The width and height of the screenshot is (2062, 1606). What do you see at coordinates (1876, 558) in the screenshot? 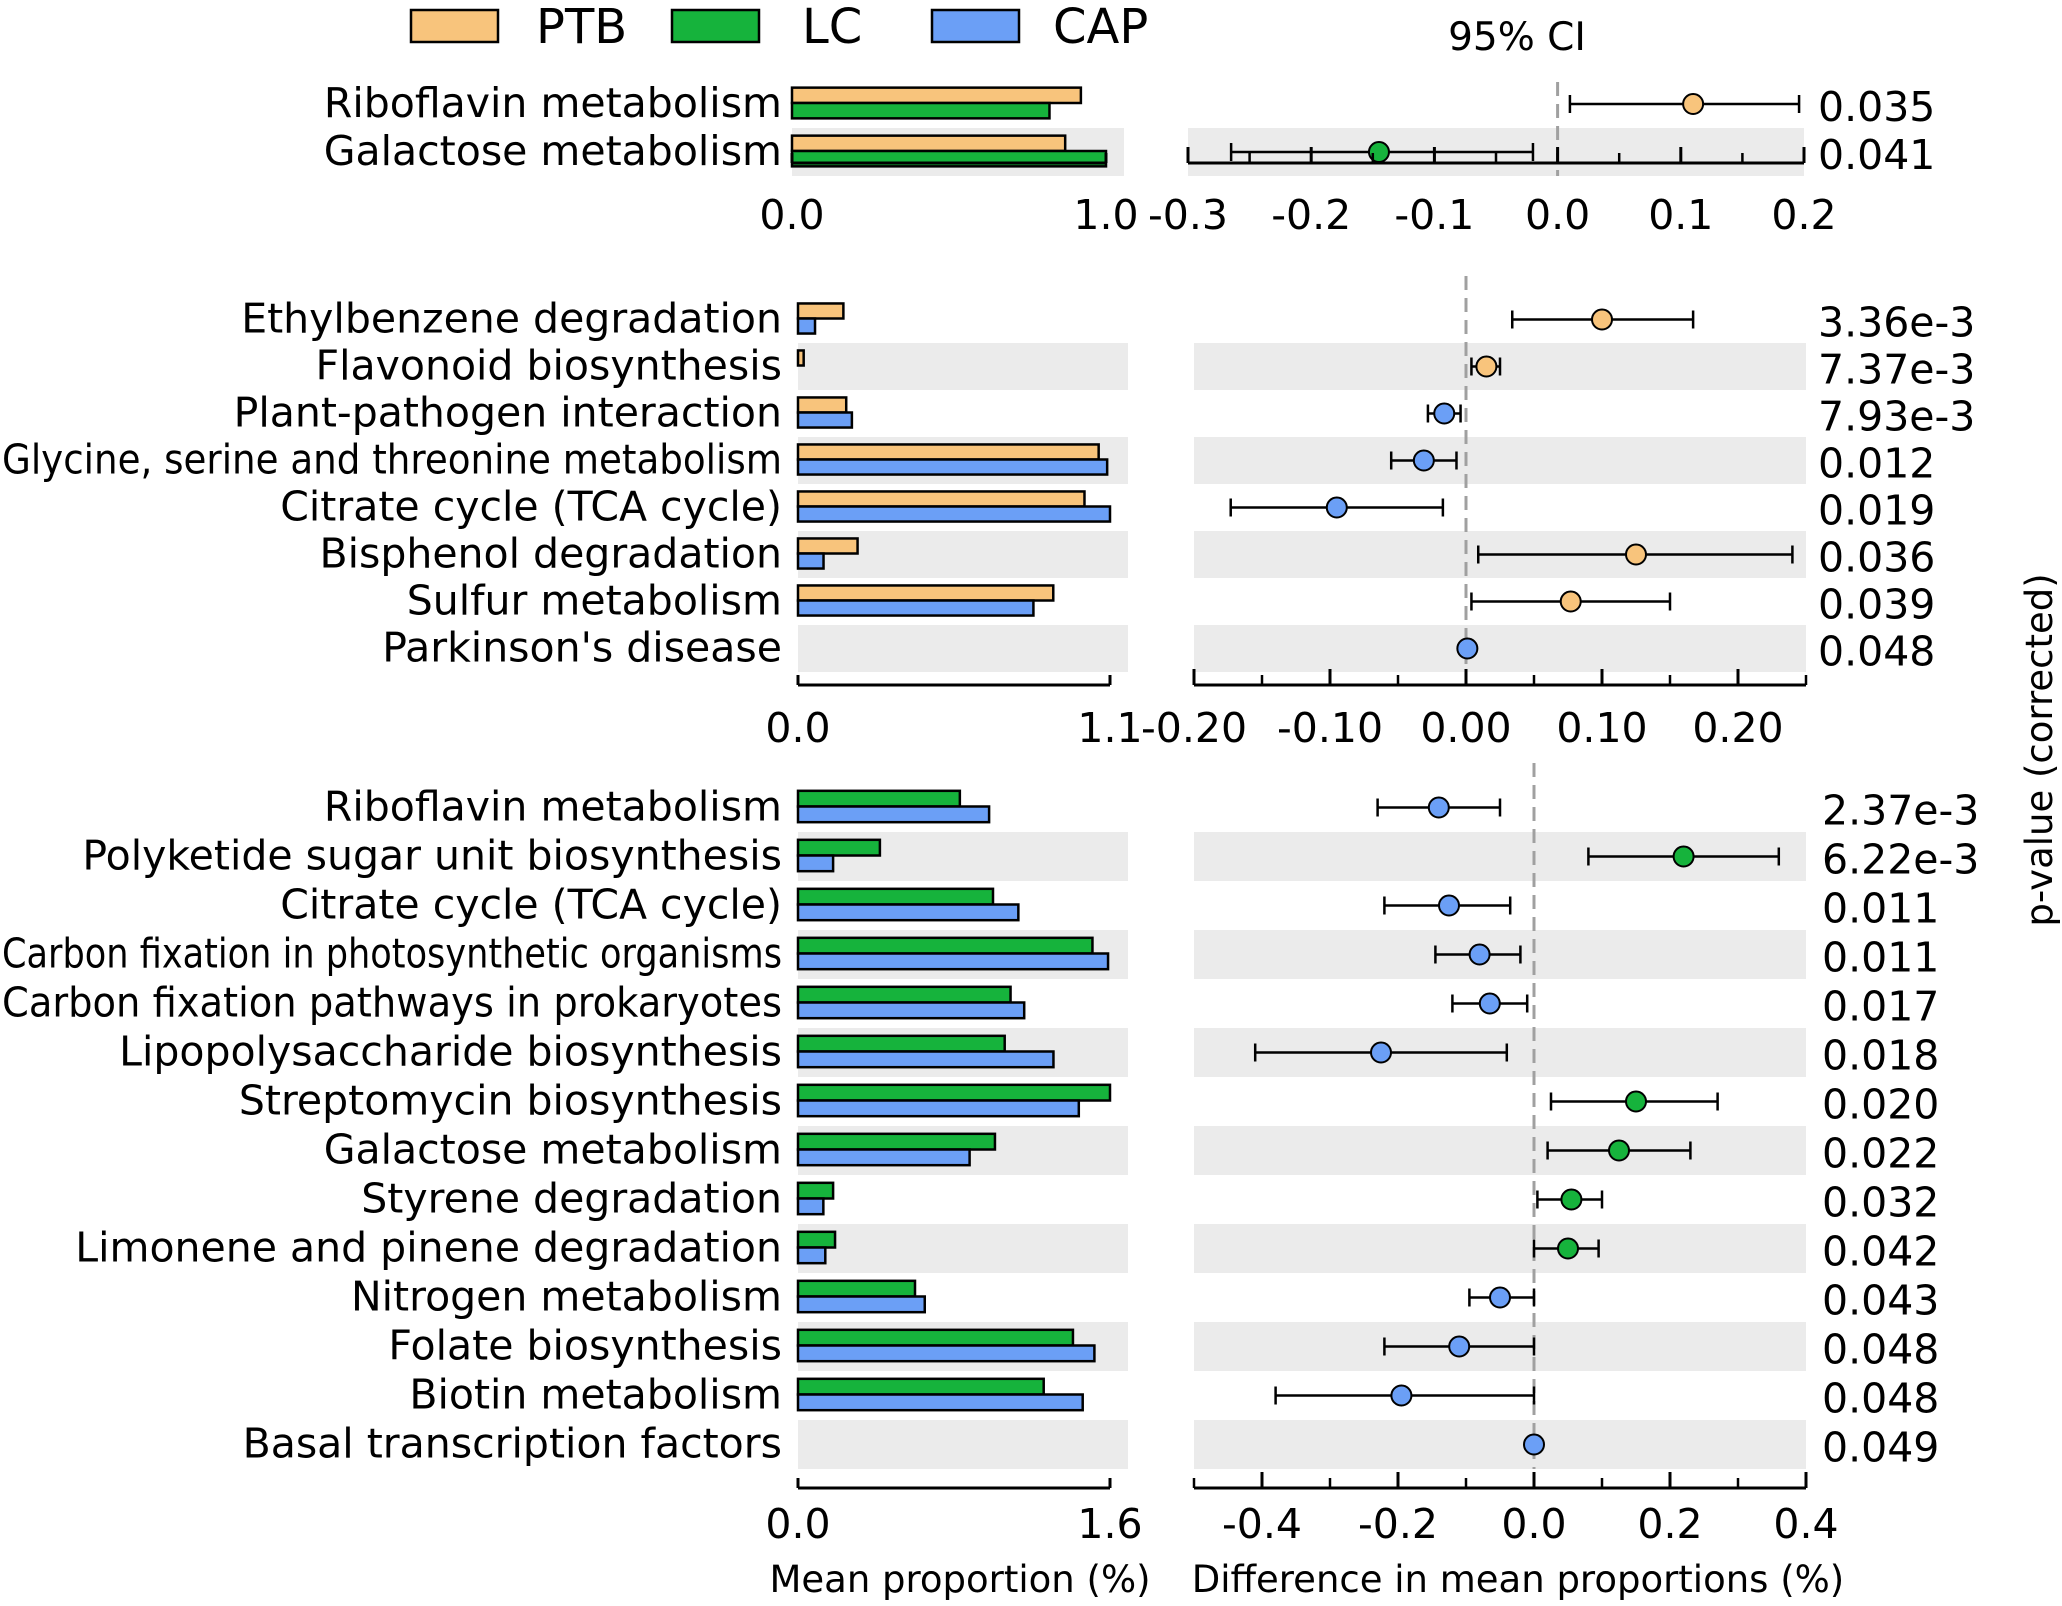
I see `p-value: 0.036` at bounding box center [1876, 558].